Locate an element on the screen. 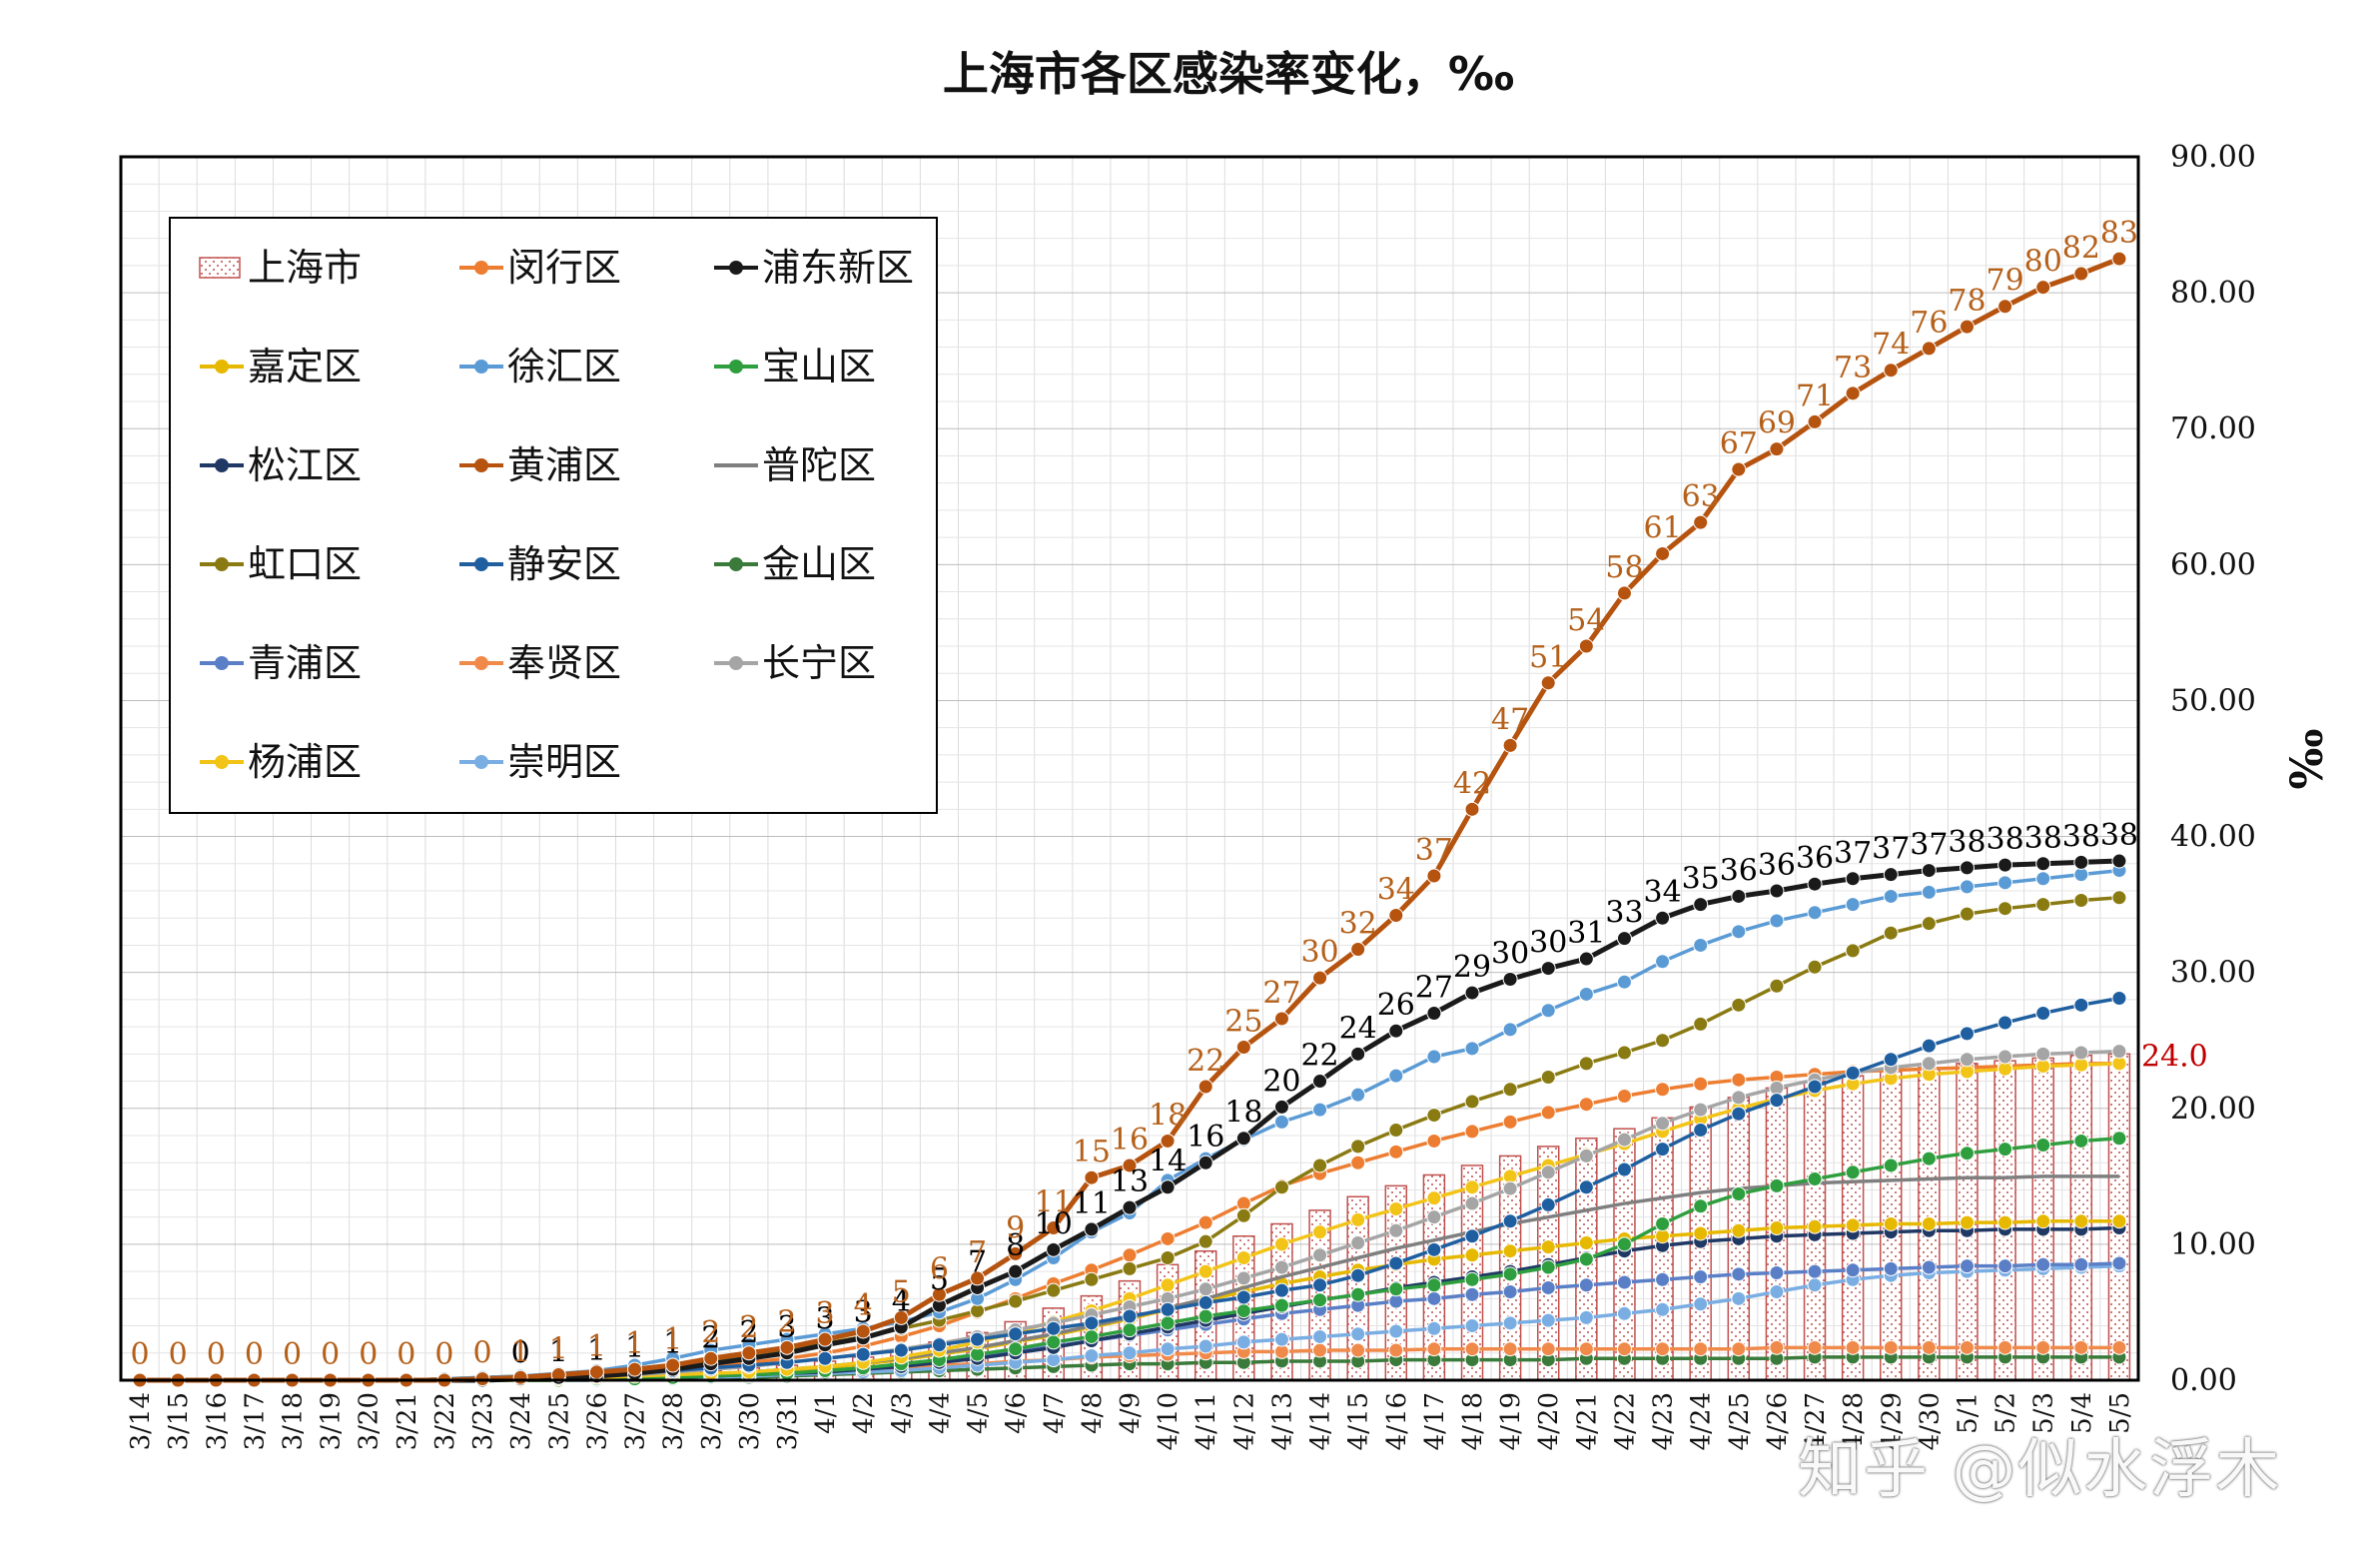  x-tick-label: 4/15 is located at coordinates (1359, 1421).